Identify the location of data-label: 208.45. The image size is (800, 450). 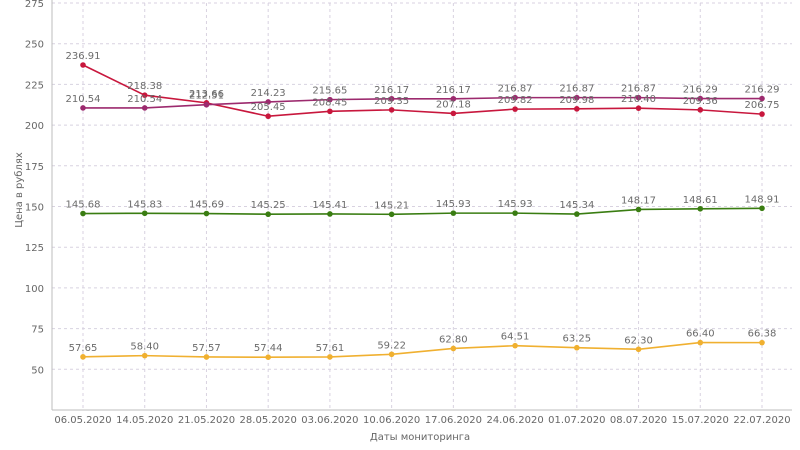
(329, 102).